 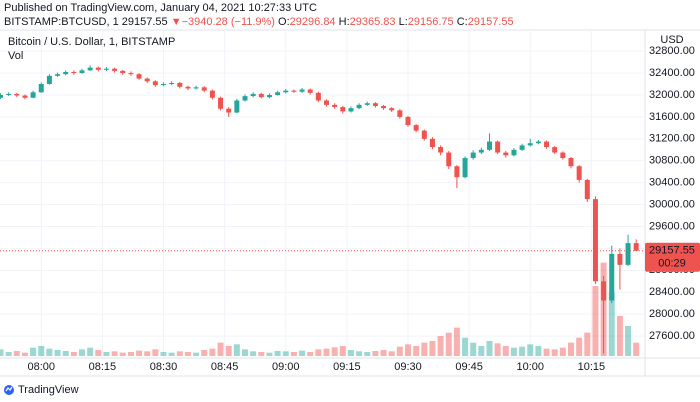 I want to click on volume-label: Vol, so click(x=15, y=56).